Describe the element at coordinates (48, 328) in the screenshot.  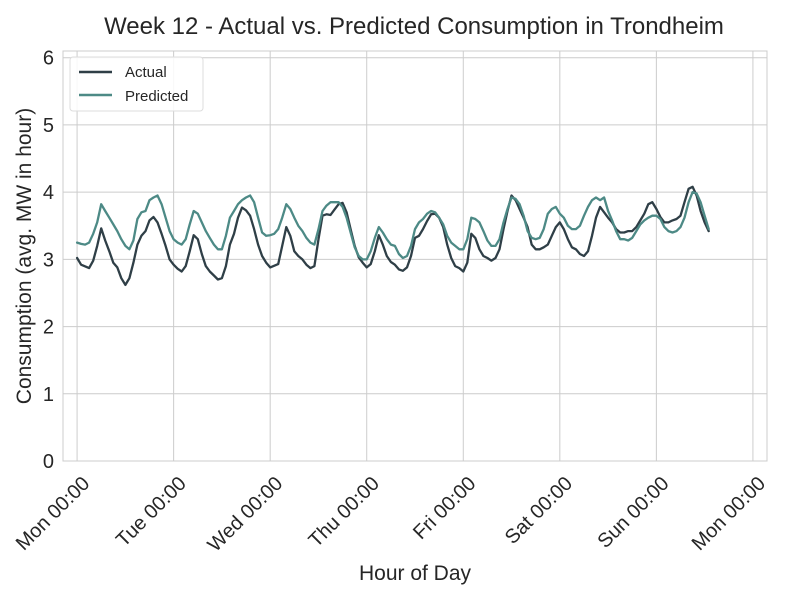
I see `y-tick-label: 2` at that location.